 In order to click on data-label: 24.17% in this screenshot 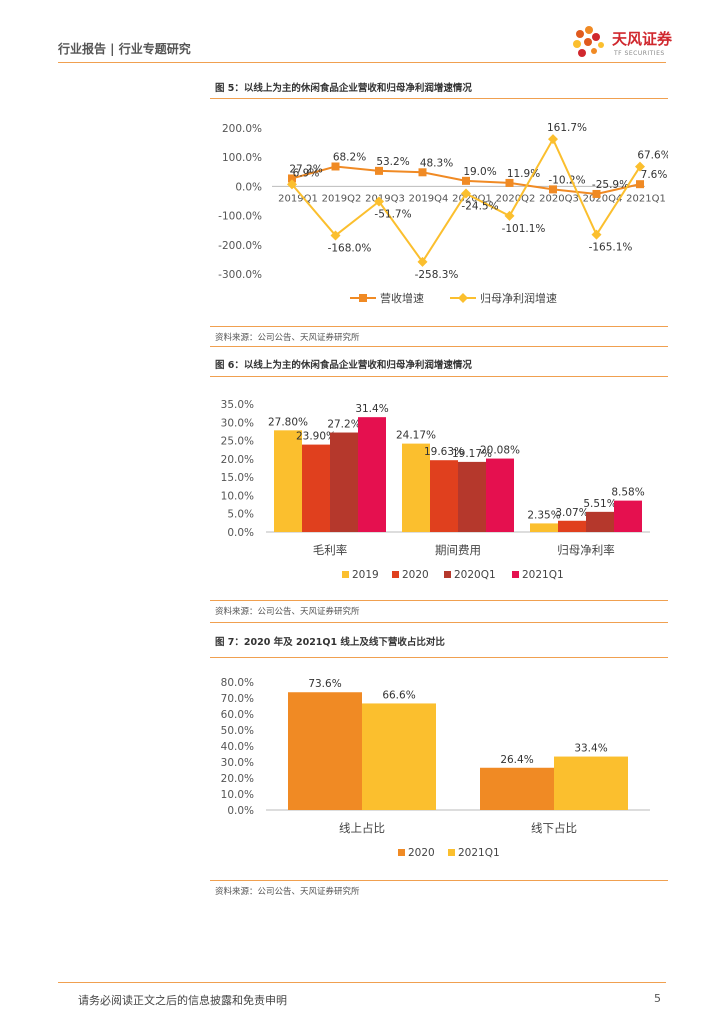, I will do `click(416, 436)`.